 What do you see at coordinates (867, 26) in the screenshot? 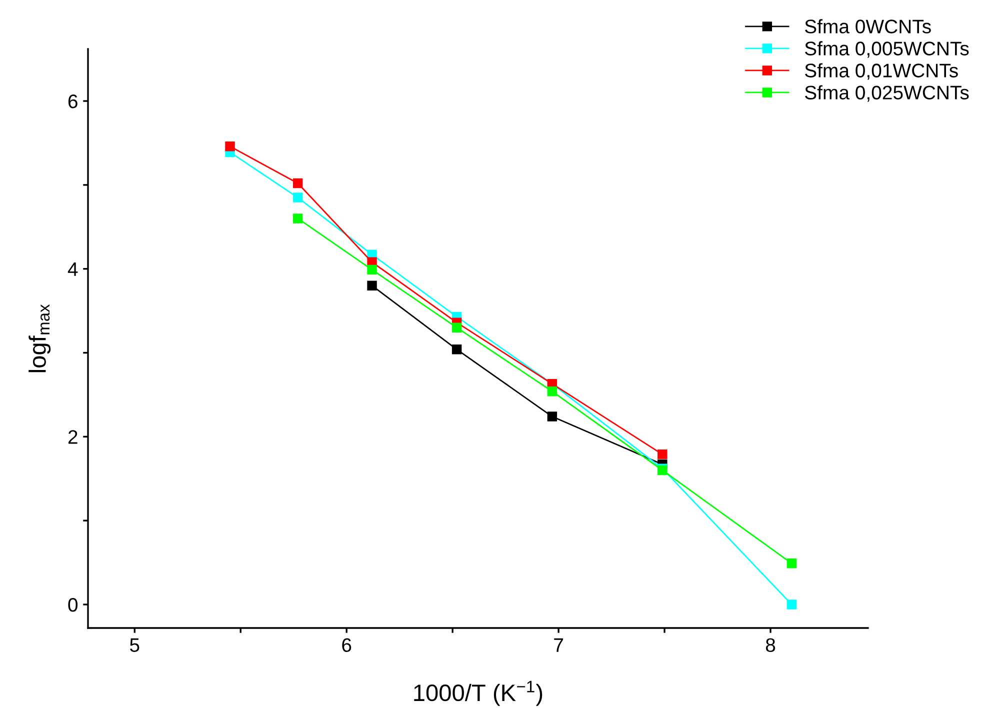
I see `legend-label: Sfma 0WCNTs` at bounding box center [867, 26].